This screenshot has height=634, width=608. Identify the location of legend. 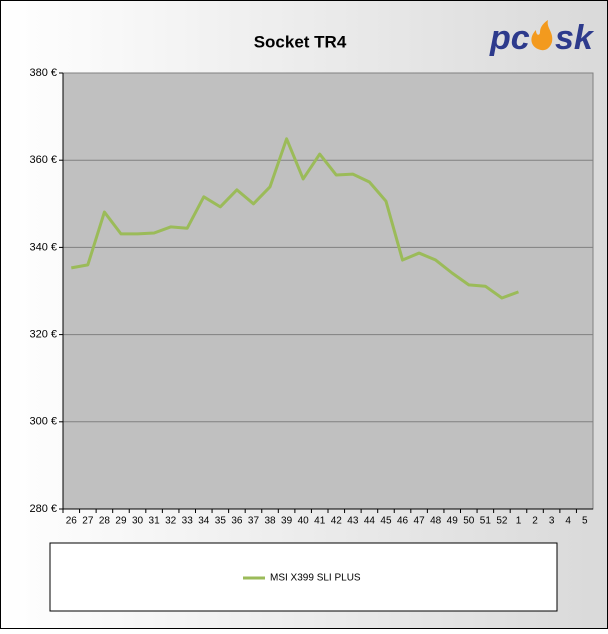
(303, 577).